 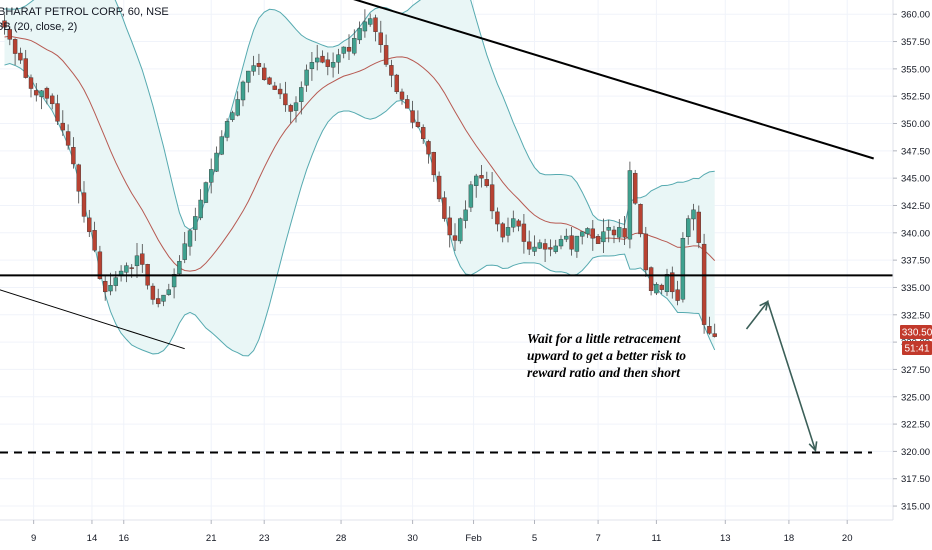 What do you see at coordinates (39, 27) in the screenshot?
I see `indicator-title: BB (20, close, 2)` at bounding box center [39, 27].